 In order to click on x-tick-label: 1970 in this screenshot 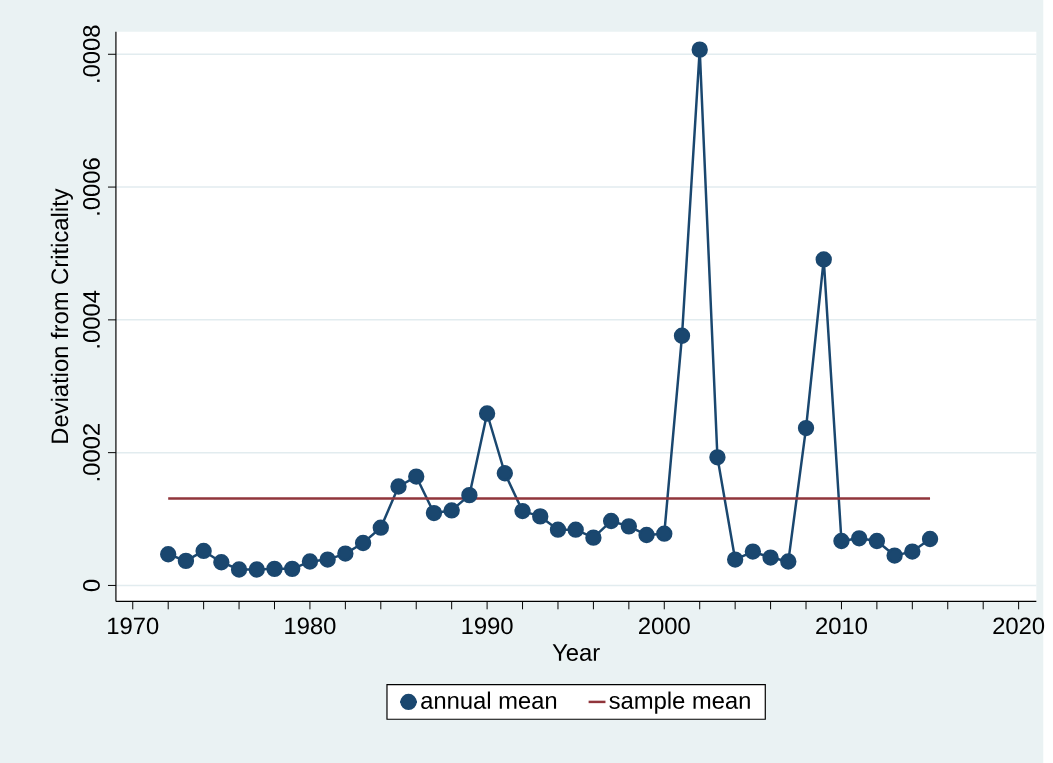, I will do `click(133, 626)`.